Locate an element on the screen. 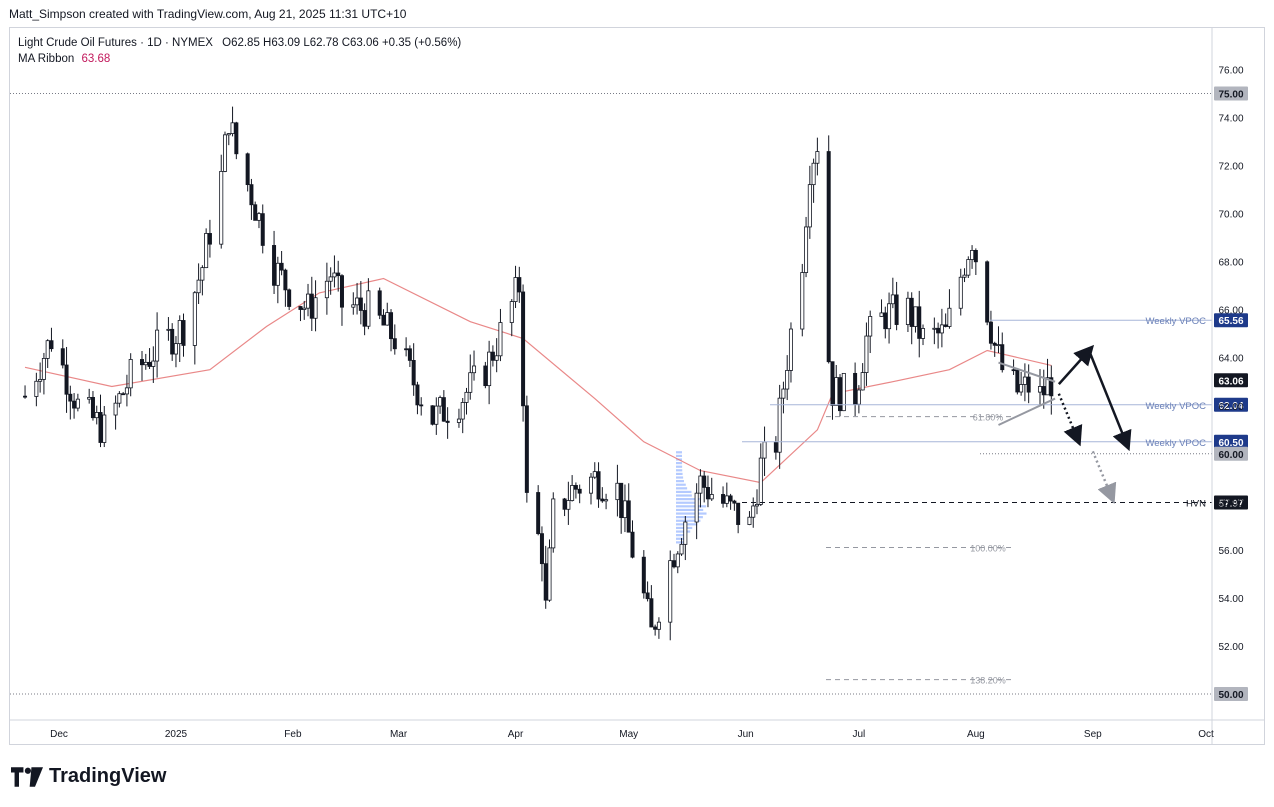  weekly-vpoc-label: Weekly VPOC is located at coordinates (1175, 321).